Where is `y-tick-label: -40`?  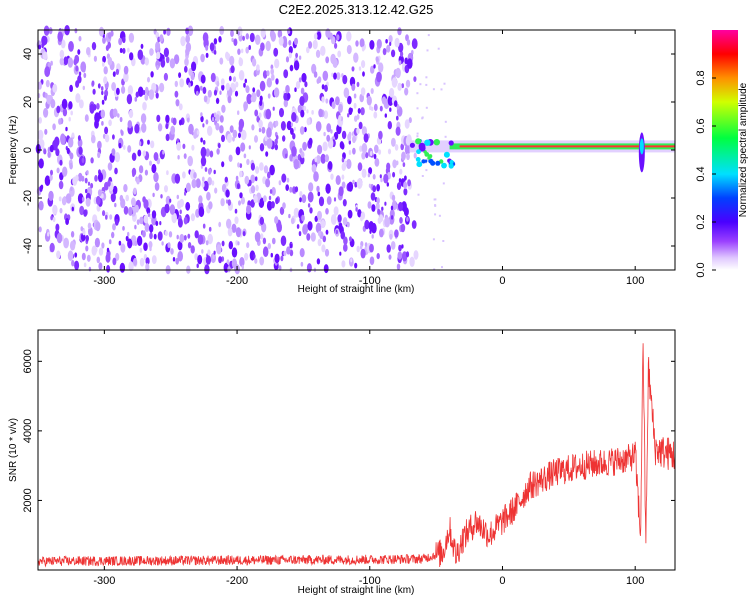 y-tick-label: -40 is located at coordinates (28, 246).